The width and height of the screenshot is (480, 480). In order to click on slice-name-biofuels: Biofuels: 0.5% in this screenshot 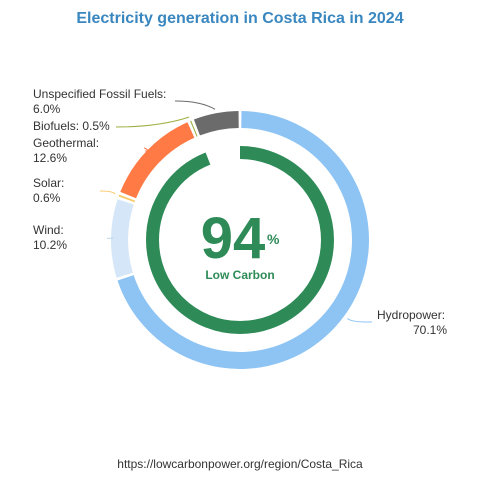, I will do `click(71, 126)`.